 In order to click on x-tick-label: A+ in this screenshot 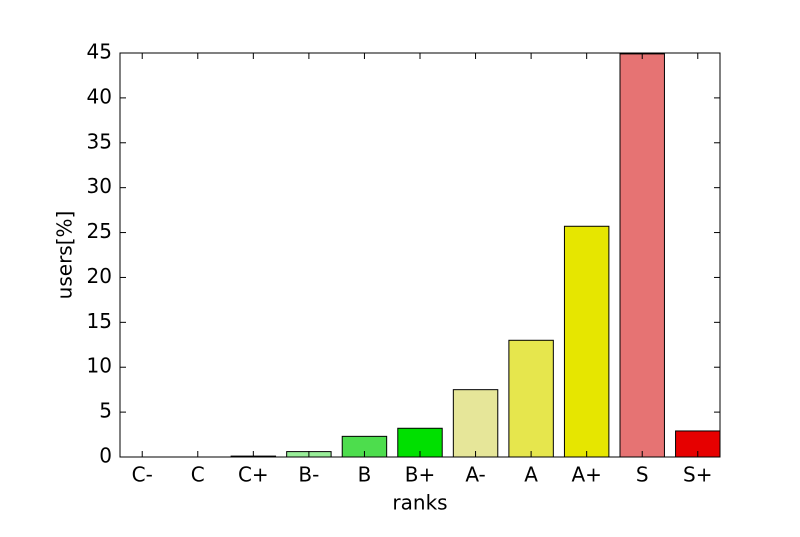, I will do `click(586, 475)`.